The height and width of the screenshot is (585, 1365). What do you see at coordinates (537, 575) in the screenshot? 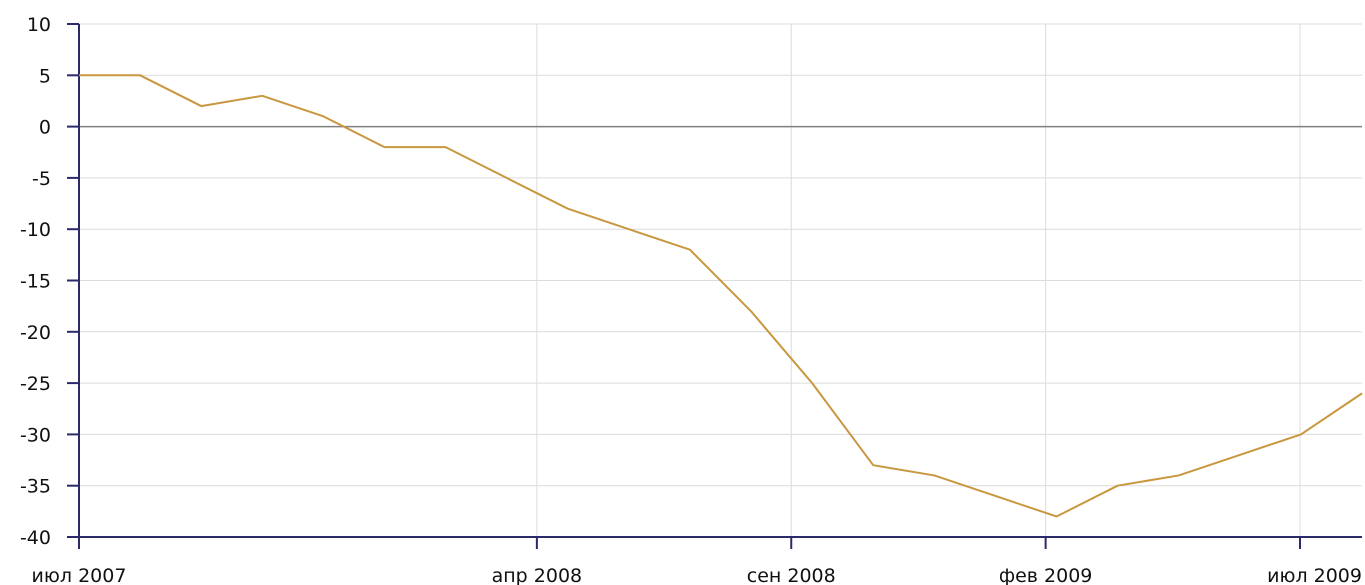
I see `x-tick-label: апр 2008` at bounding box center [537, 575].